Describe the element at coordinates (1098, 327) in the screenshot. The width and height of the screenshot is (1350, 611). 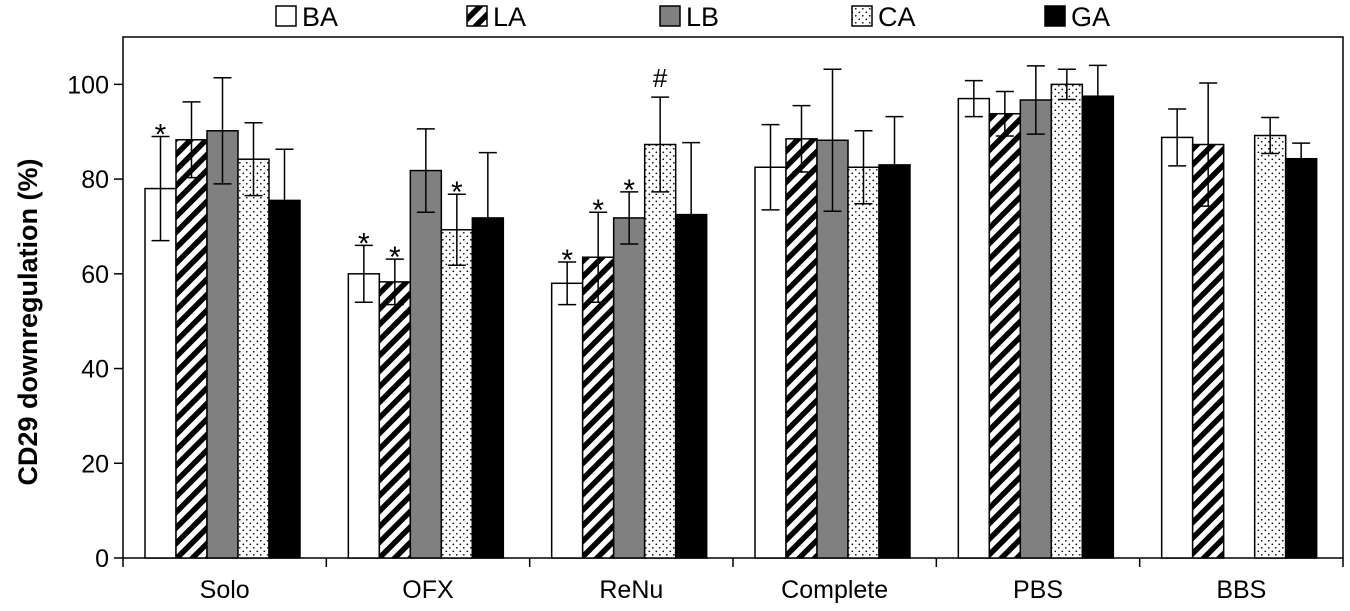
I see `bar-pbs-ga` at that location.